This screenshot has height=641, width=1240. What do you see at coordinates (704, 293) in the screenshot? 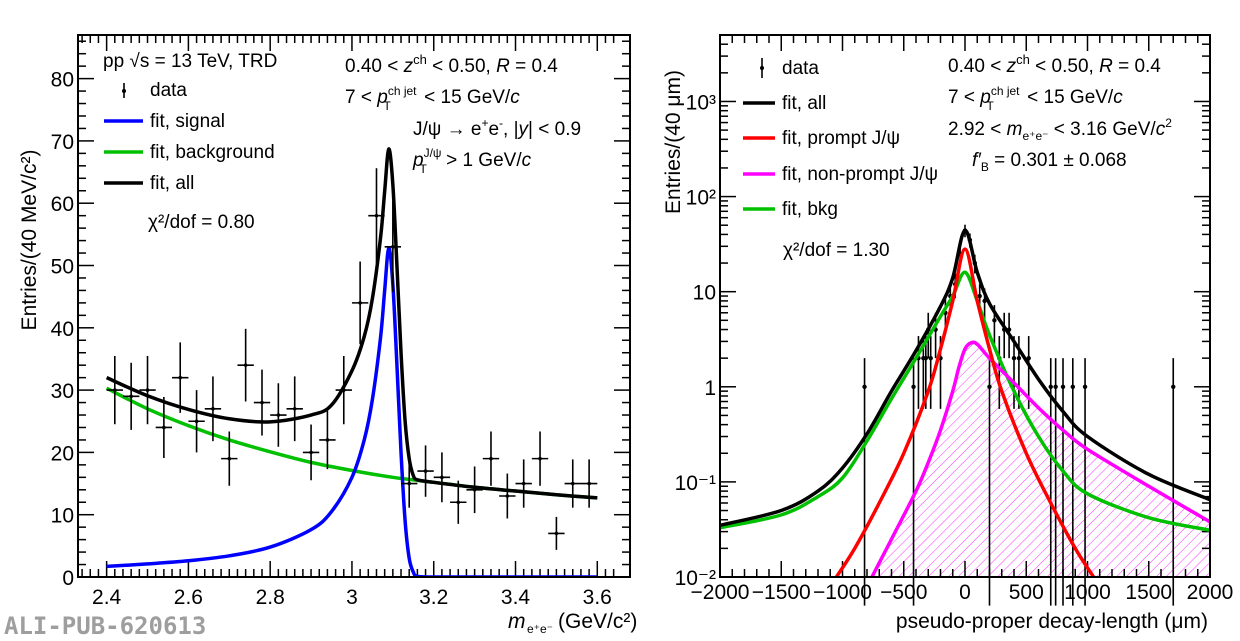
I see `right-y-tick-label: 10` at bounding box center [704, 293].